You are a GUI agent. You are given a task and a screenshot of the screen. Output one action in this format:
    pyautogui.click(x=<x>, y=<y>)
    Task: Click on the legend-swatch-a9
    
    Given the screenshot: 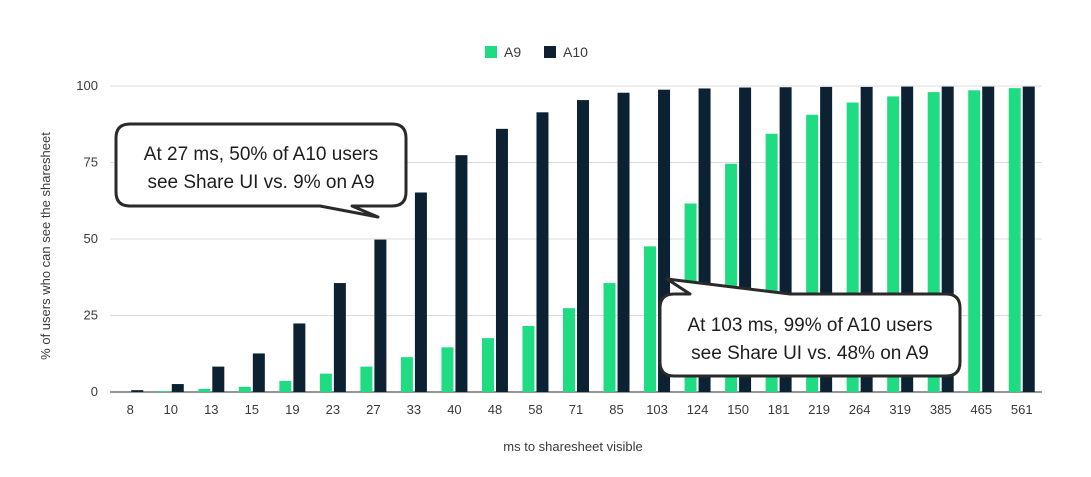 What is the action you would take?
    pyautogui.click(x=491, y=52)
    